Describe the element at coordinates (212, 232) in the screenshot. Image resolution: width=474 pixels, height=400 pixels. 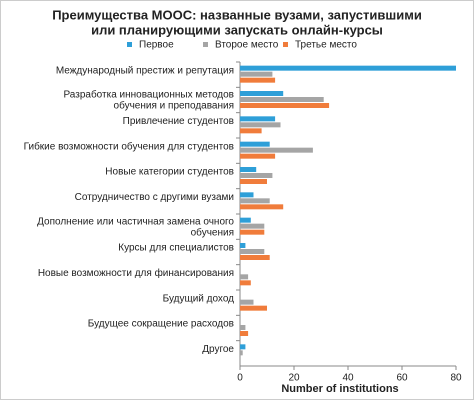
I see `y-tick-label: обучения` at that location.